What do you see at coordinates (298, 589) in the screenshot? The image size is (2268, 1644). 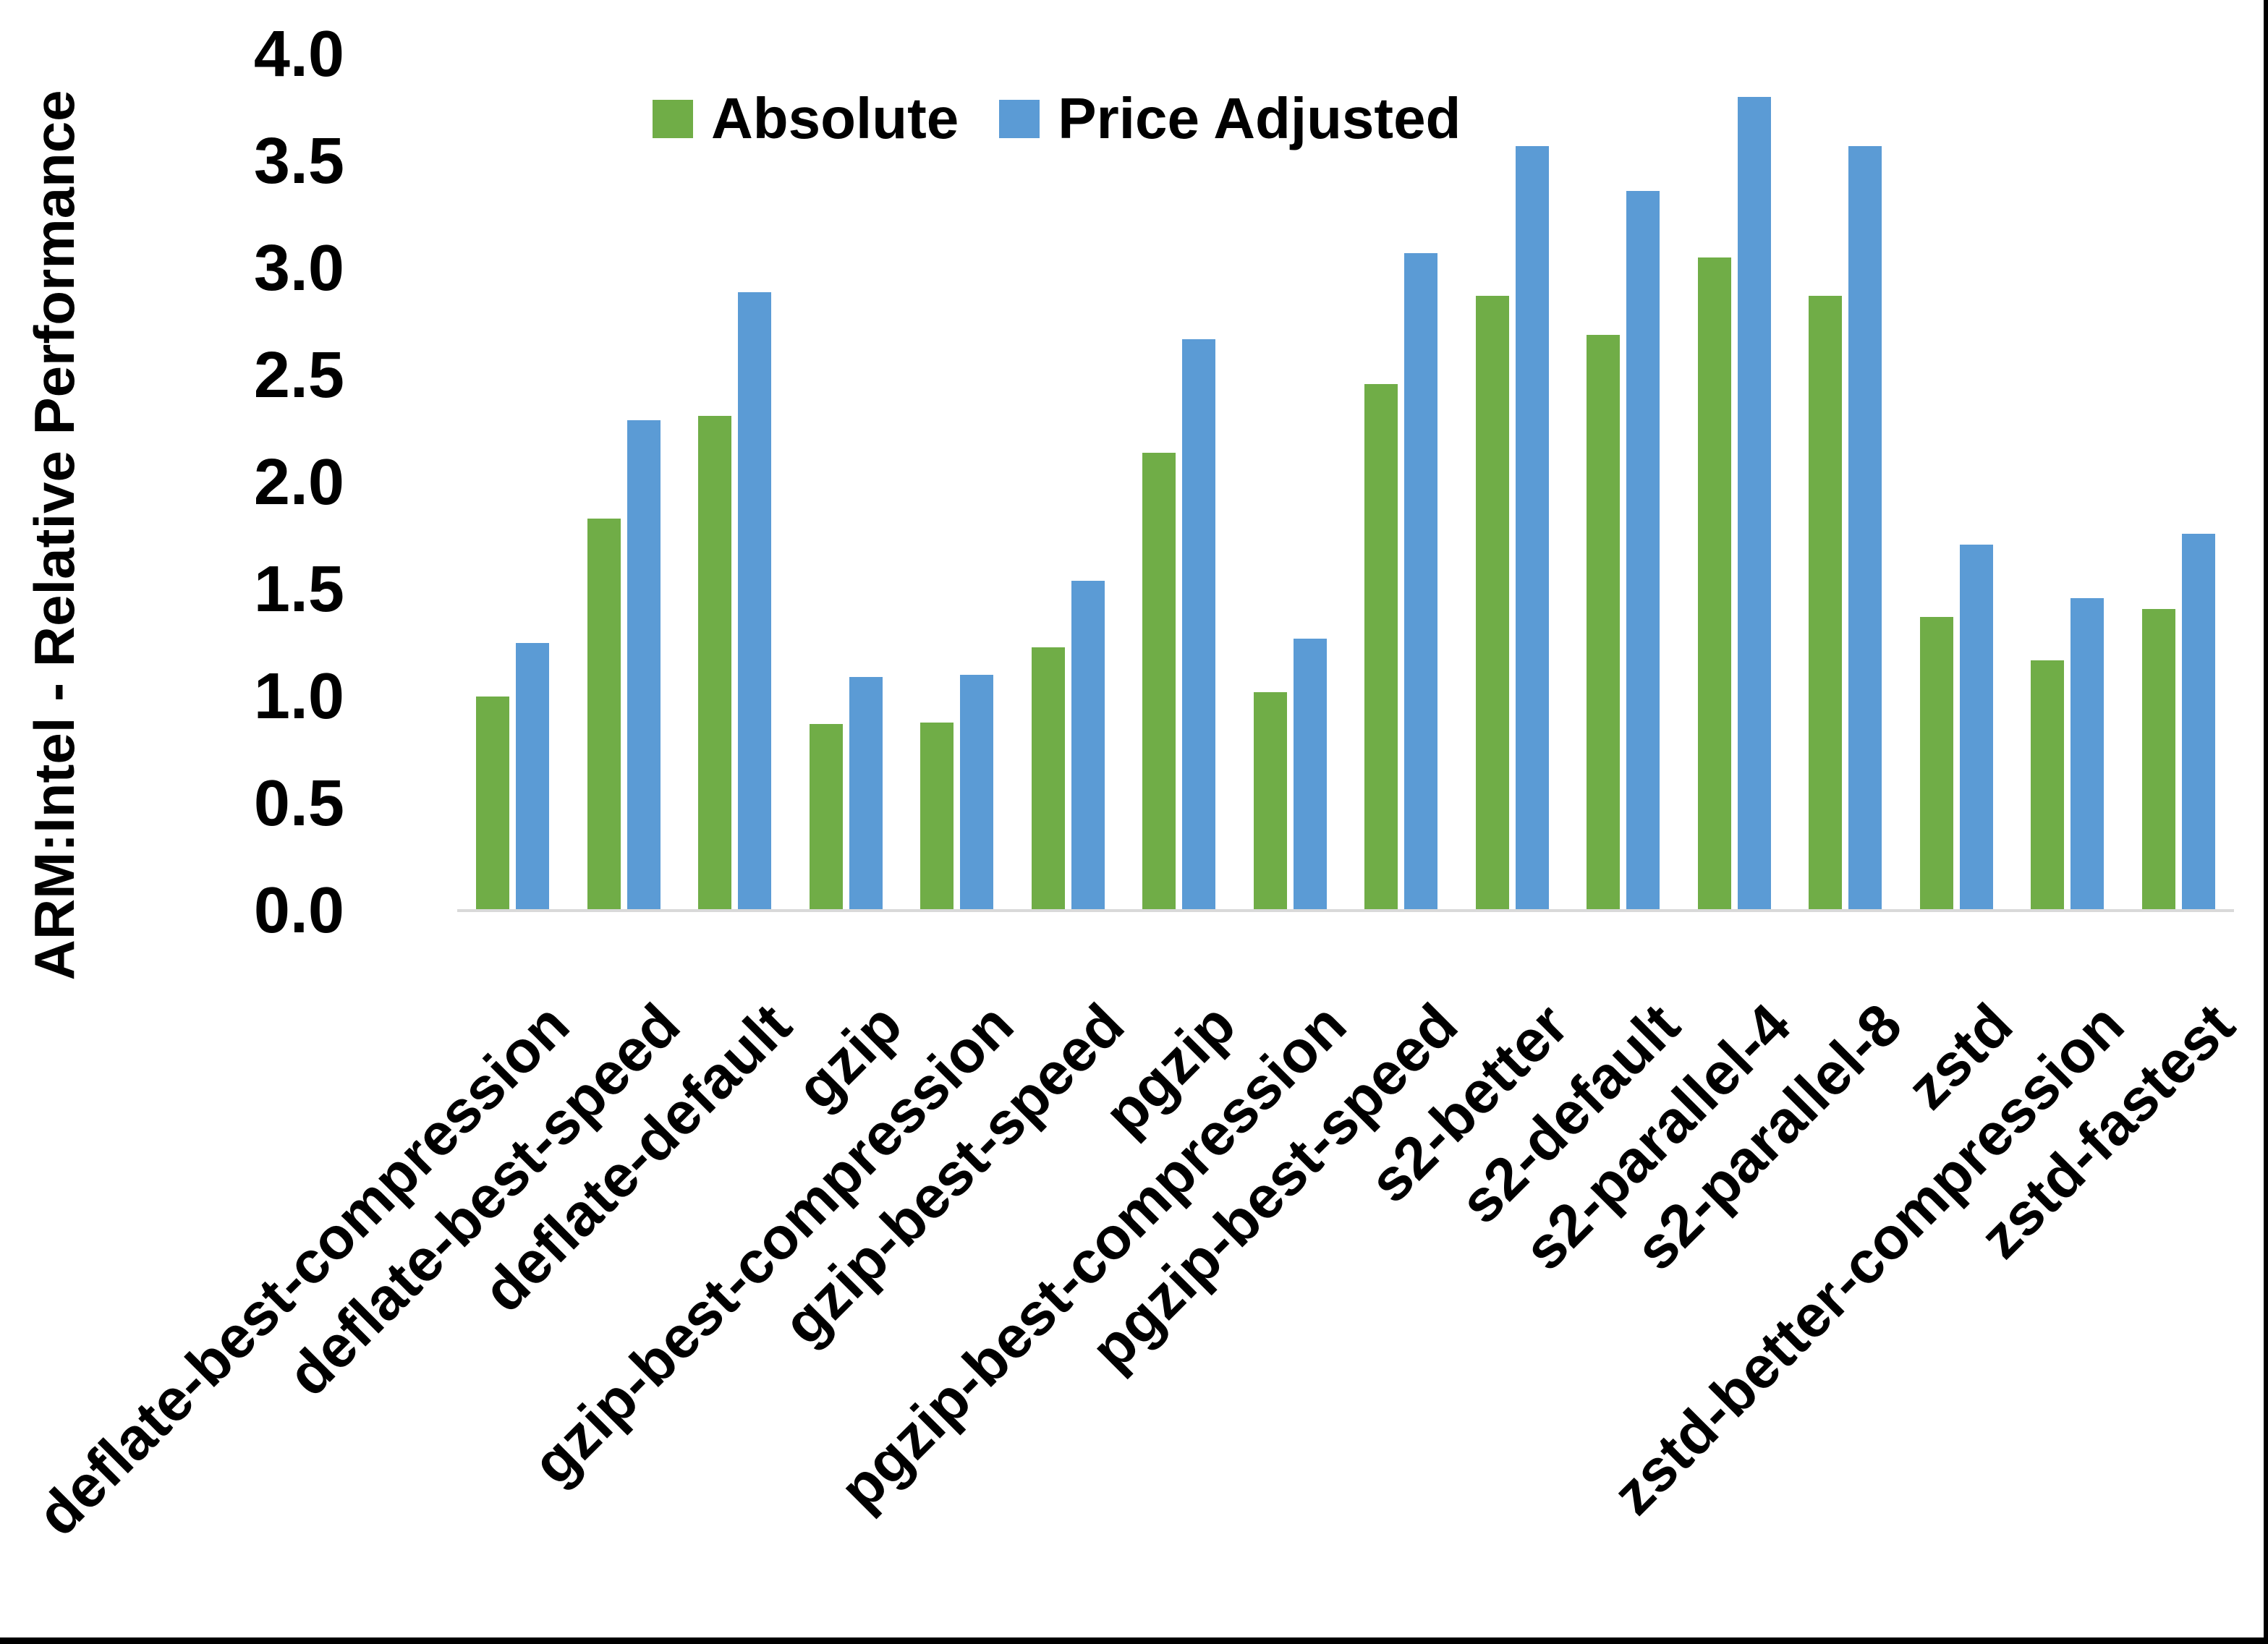 I see `y-axis-tick-label: 1.5` at bounding box center [298, 589].